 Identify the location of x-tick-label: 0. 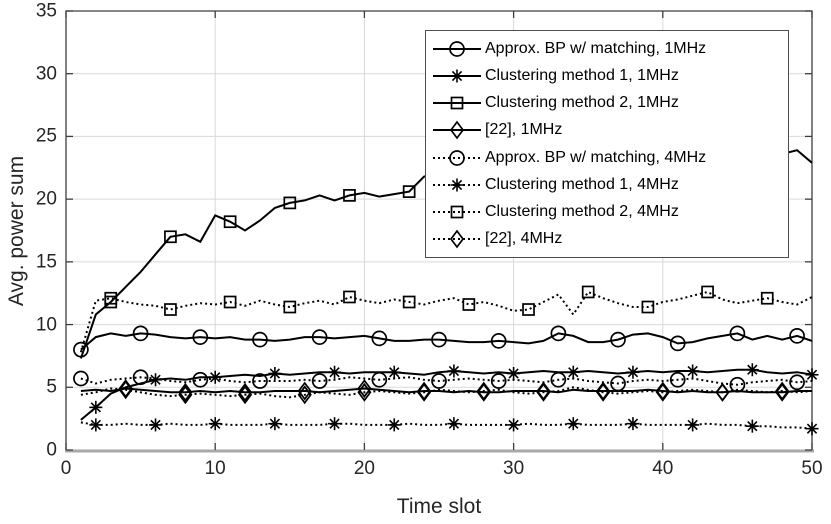
(66, 468).